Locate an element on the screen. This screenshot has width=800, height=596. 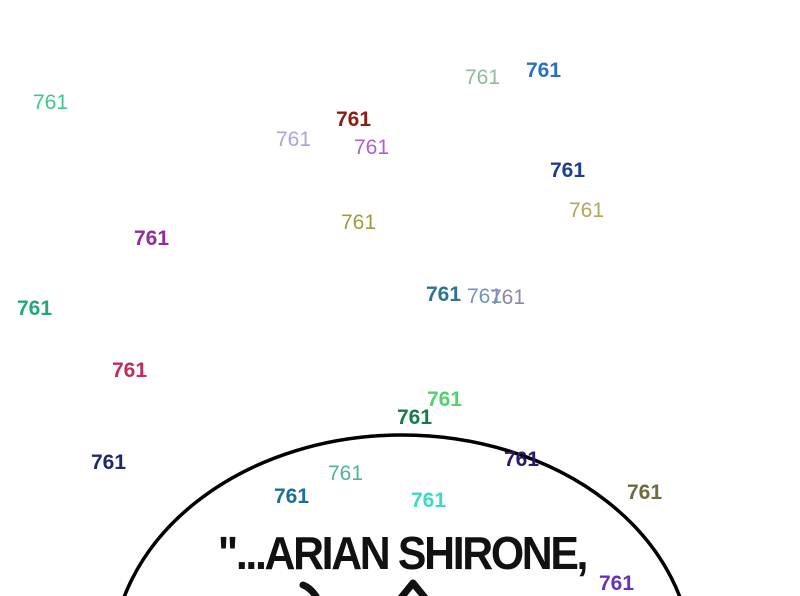
partial-letter-mark-caret is located at coordinates (413, 587).